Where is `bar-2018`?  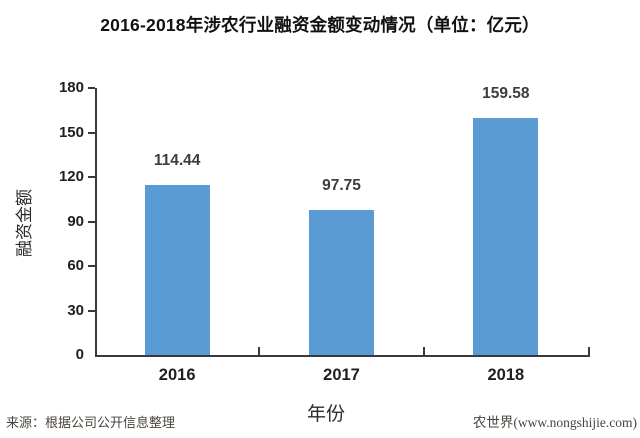
bar-2018 is located at coordinates (506, 236).